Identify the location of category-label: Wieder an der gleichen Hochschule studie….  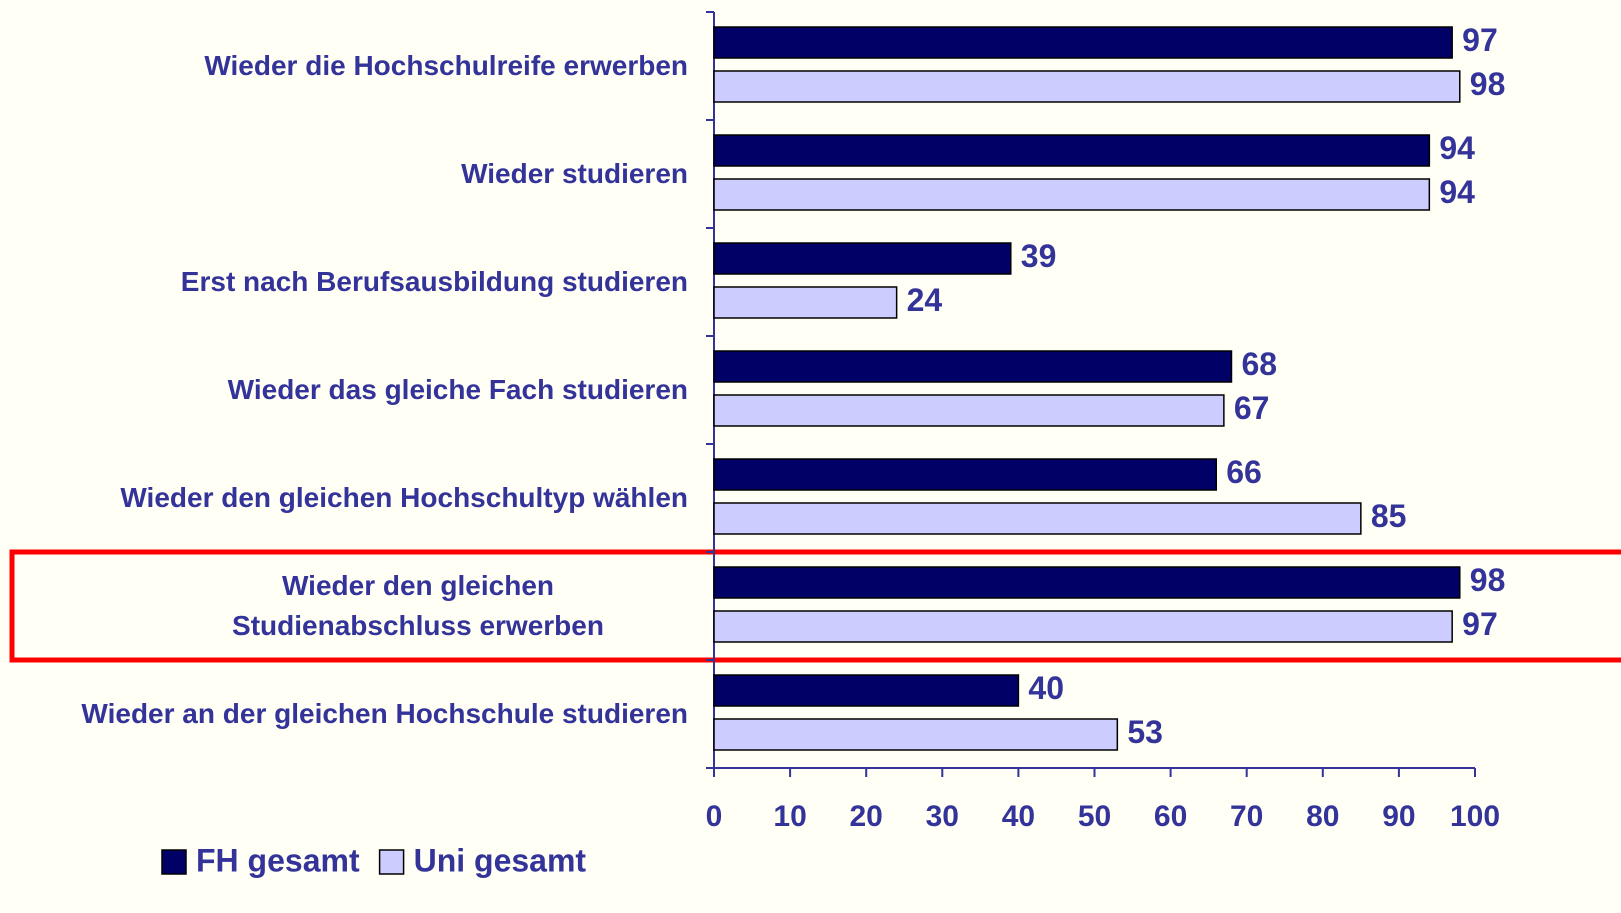
(384, 713).